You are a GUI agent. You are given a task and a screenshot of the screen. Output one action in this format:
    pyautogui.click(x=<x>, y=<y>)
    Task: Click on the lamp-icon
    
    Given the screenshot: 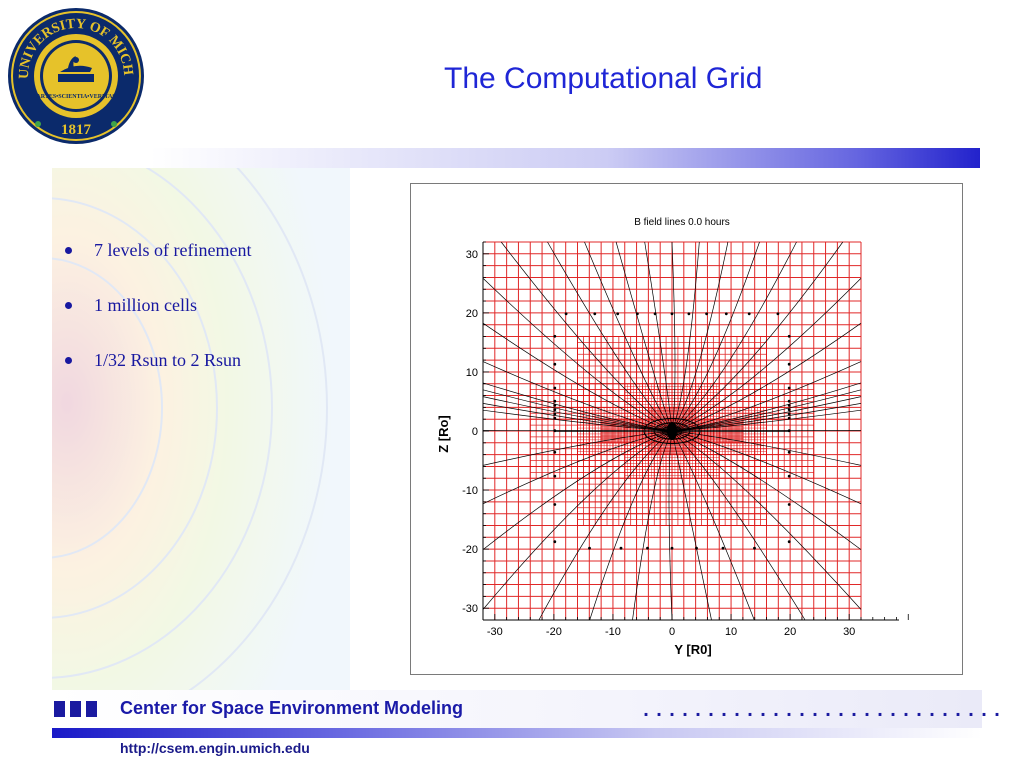 What is the action you would take?
    pyautogui.click(x=76, y=69)
    